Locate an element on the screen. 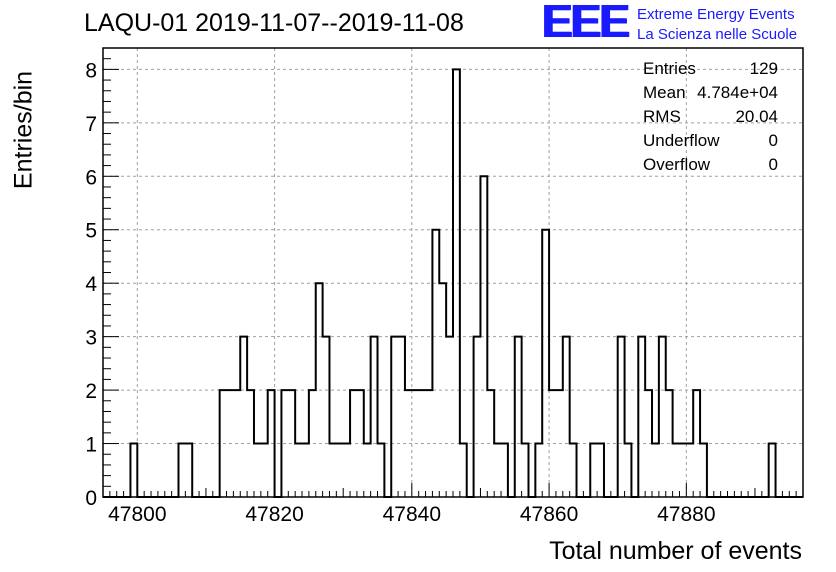  y-tick-label-3: 3 is located at coordinates (91, 338).